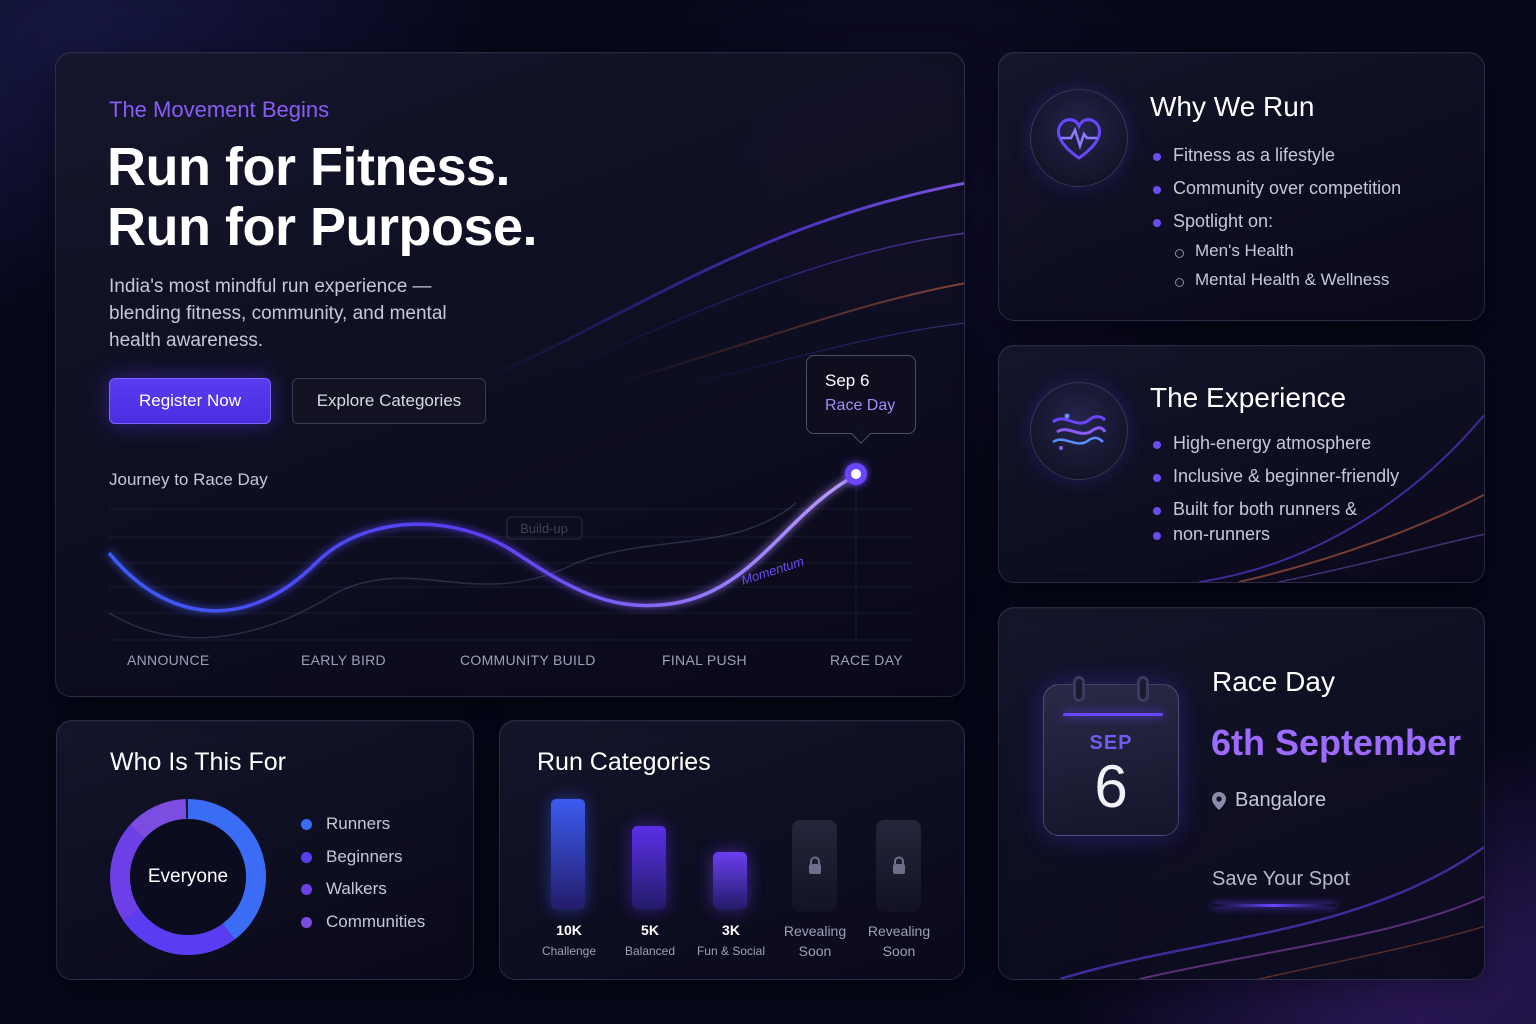 The width and height of the screenshot is (1536, 1024). I want to click on save-your-spot-link: Save Your Spot, so click(1281, 879).